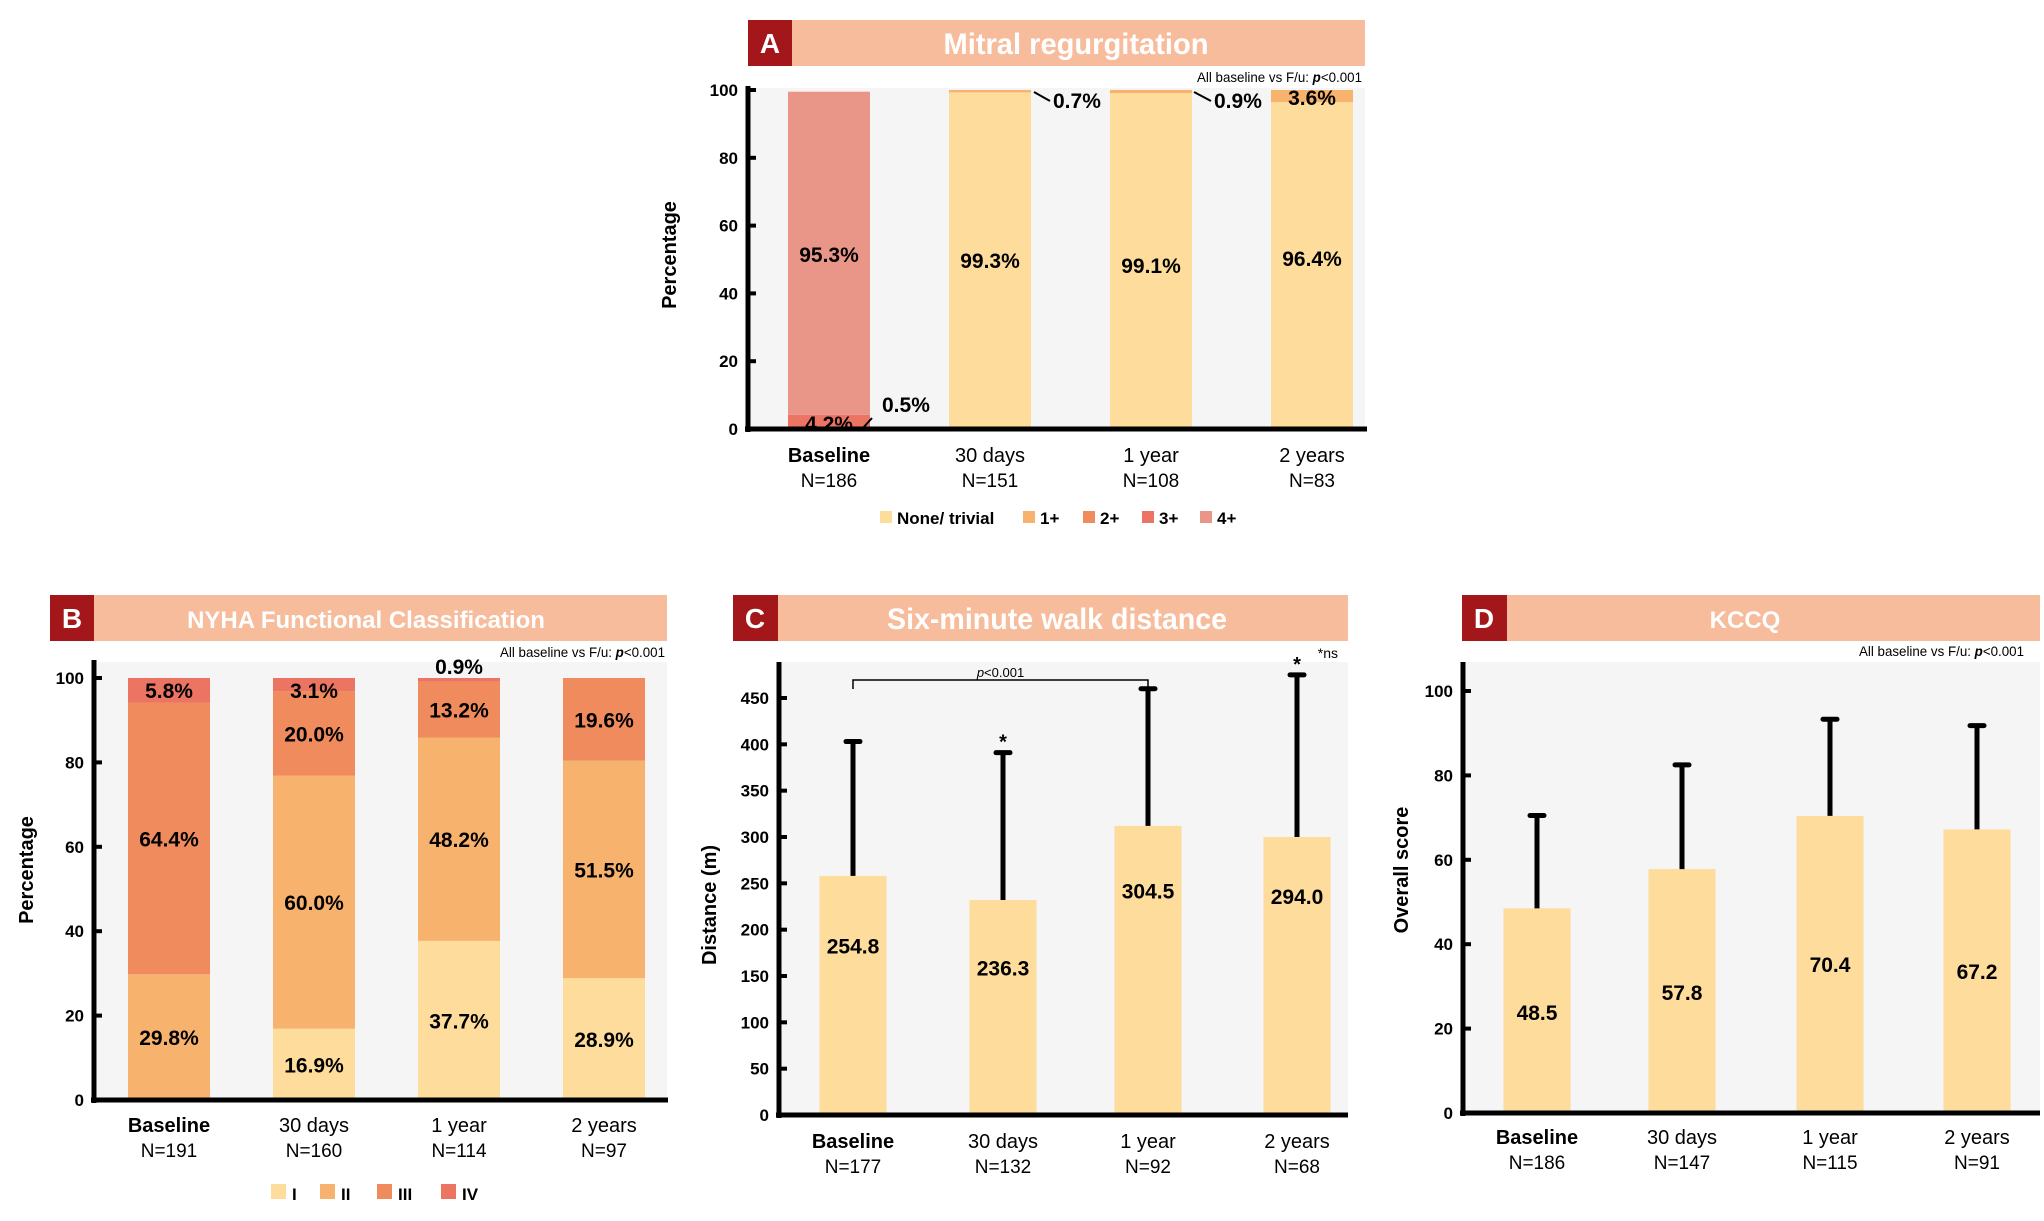 The width and height of the screenshot is (2044, 1221). Describe the element at coordinates (169, 1151) in the screenshot. I see `x-n-label: N=191` at that location.